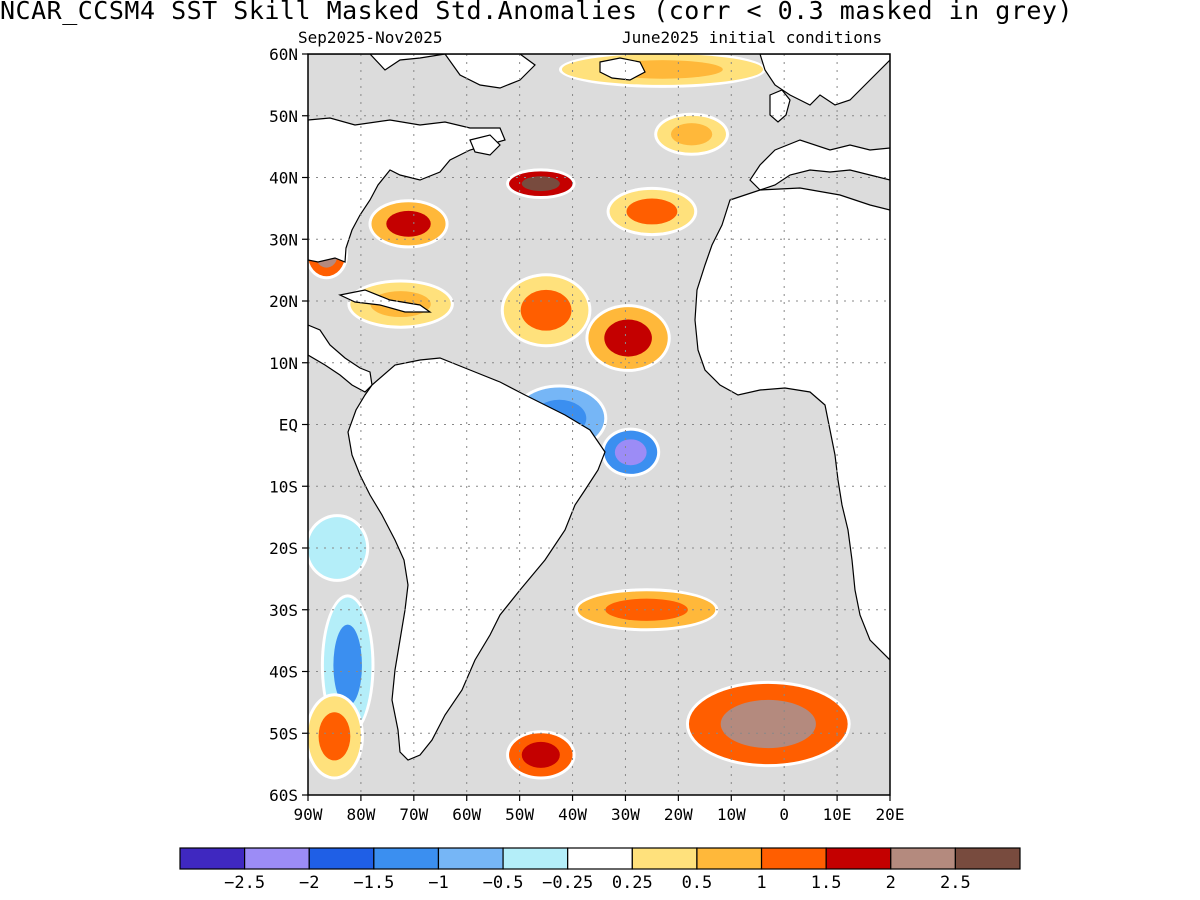 Image resolution: width=1200 pixels, height=900 pixels. What do you see at coordinates (283, 363) in the screenshot?
I see `lat-tick-label: 10N` at bounding box center [283, 363].